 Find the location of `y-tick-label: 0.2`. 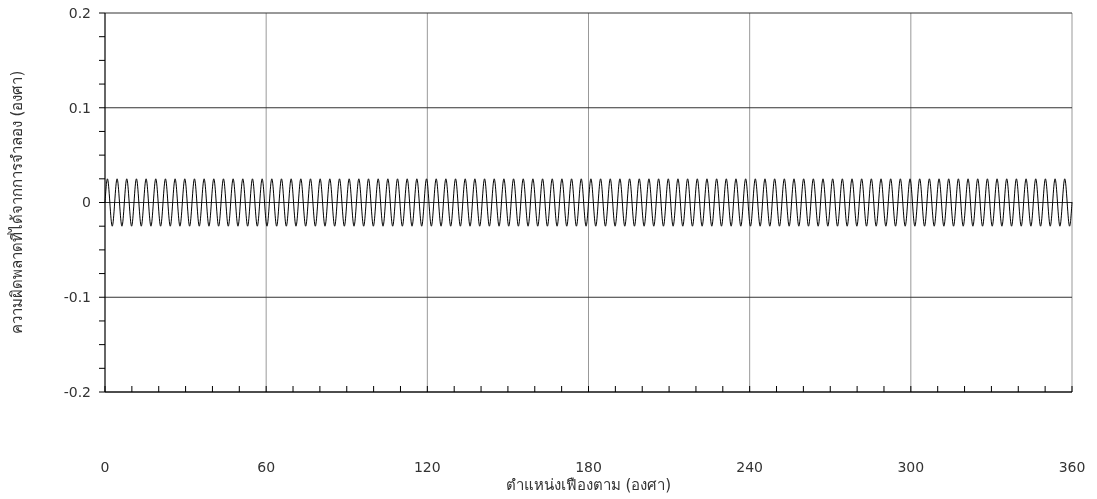

y-tick-label: 0.2 is located at coordinates (79, 12).